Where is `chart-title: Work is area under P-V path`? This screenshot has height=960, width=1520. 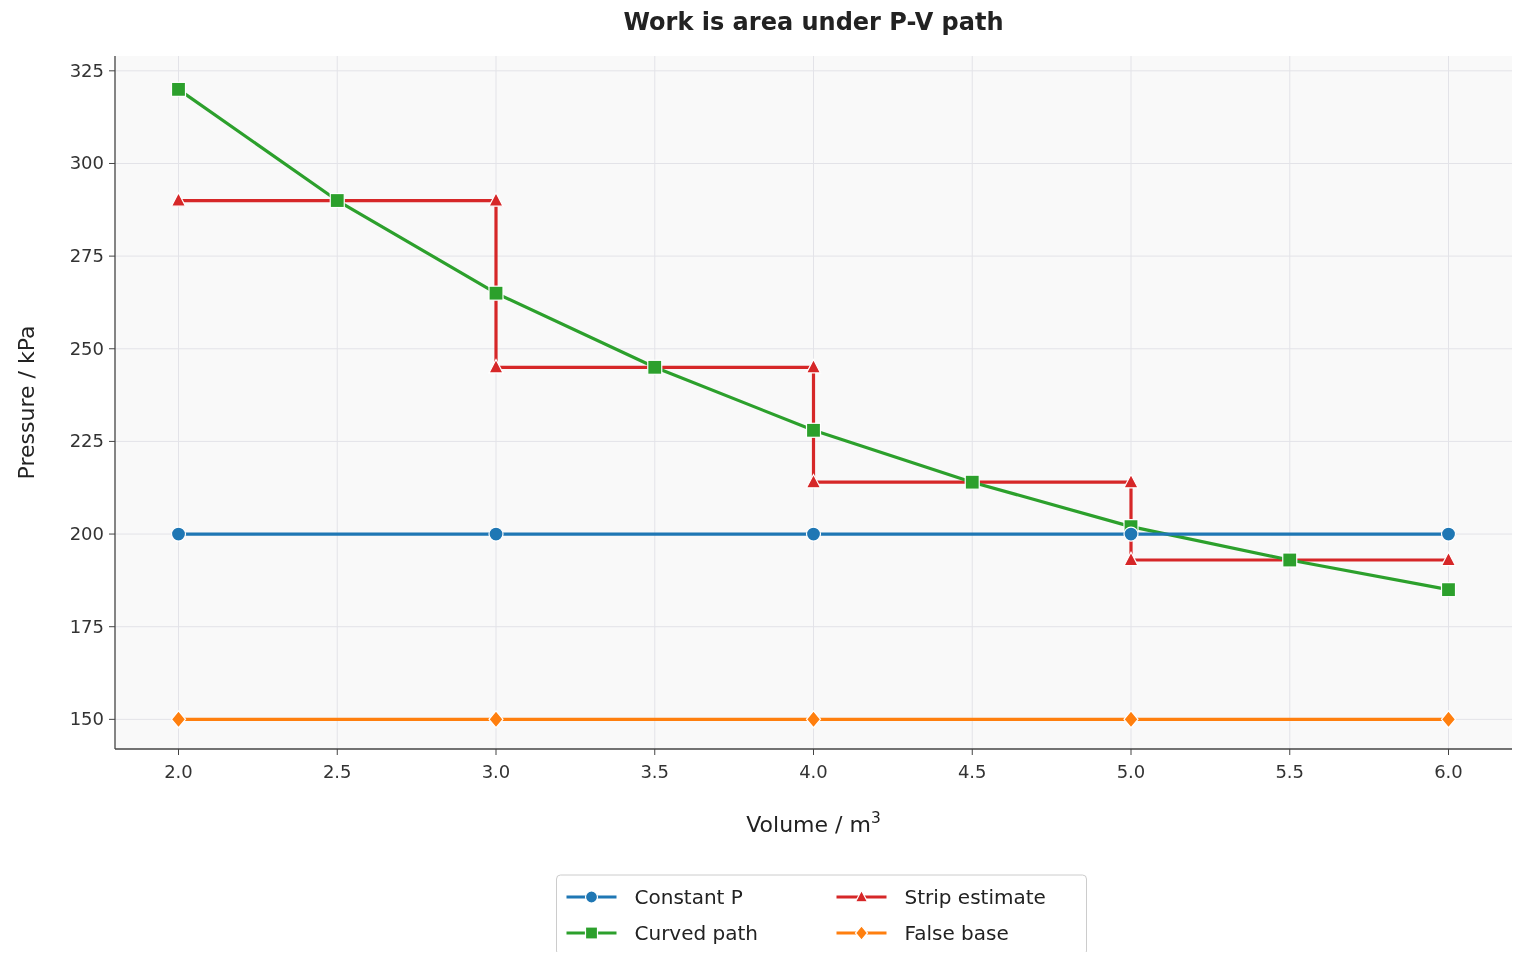
chart-title: Work is area under P-V path is located at coordinates (813, 22).